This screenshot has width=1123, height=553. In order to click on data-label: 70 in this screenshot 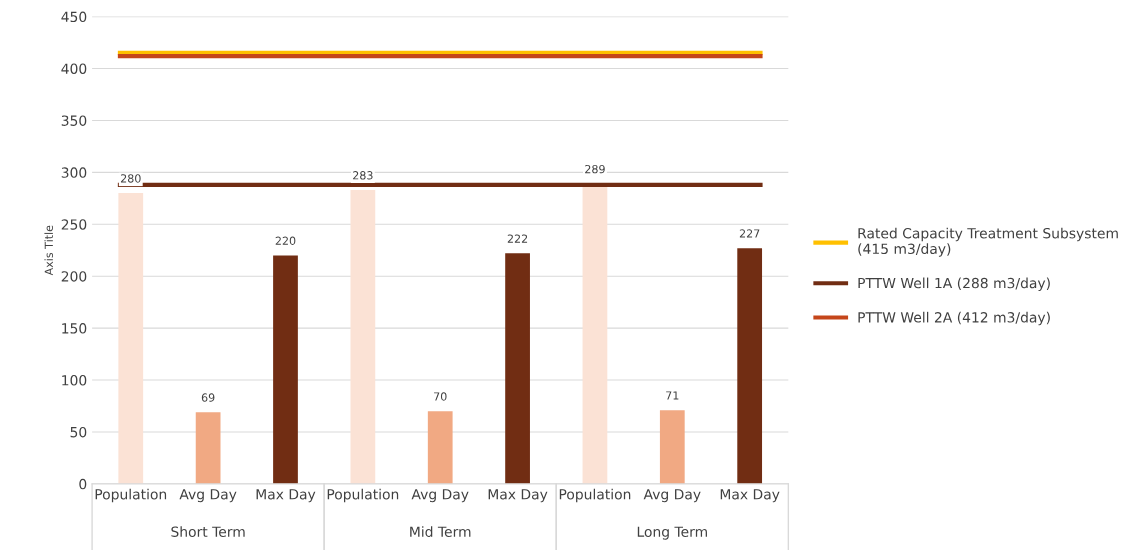, I will do `click(440, 396)`.